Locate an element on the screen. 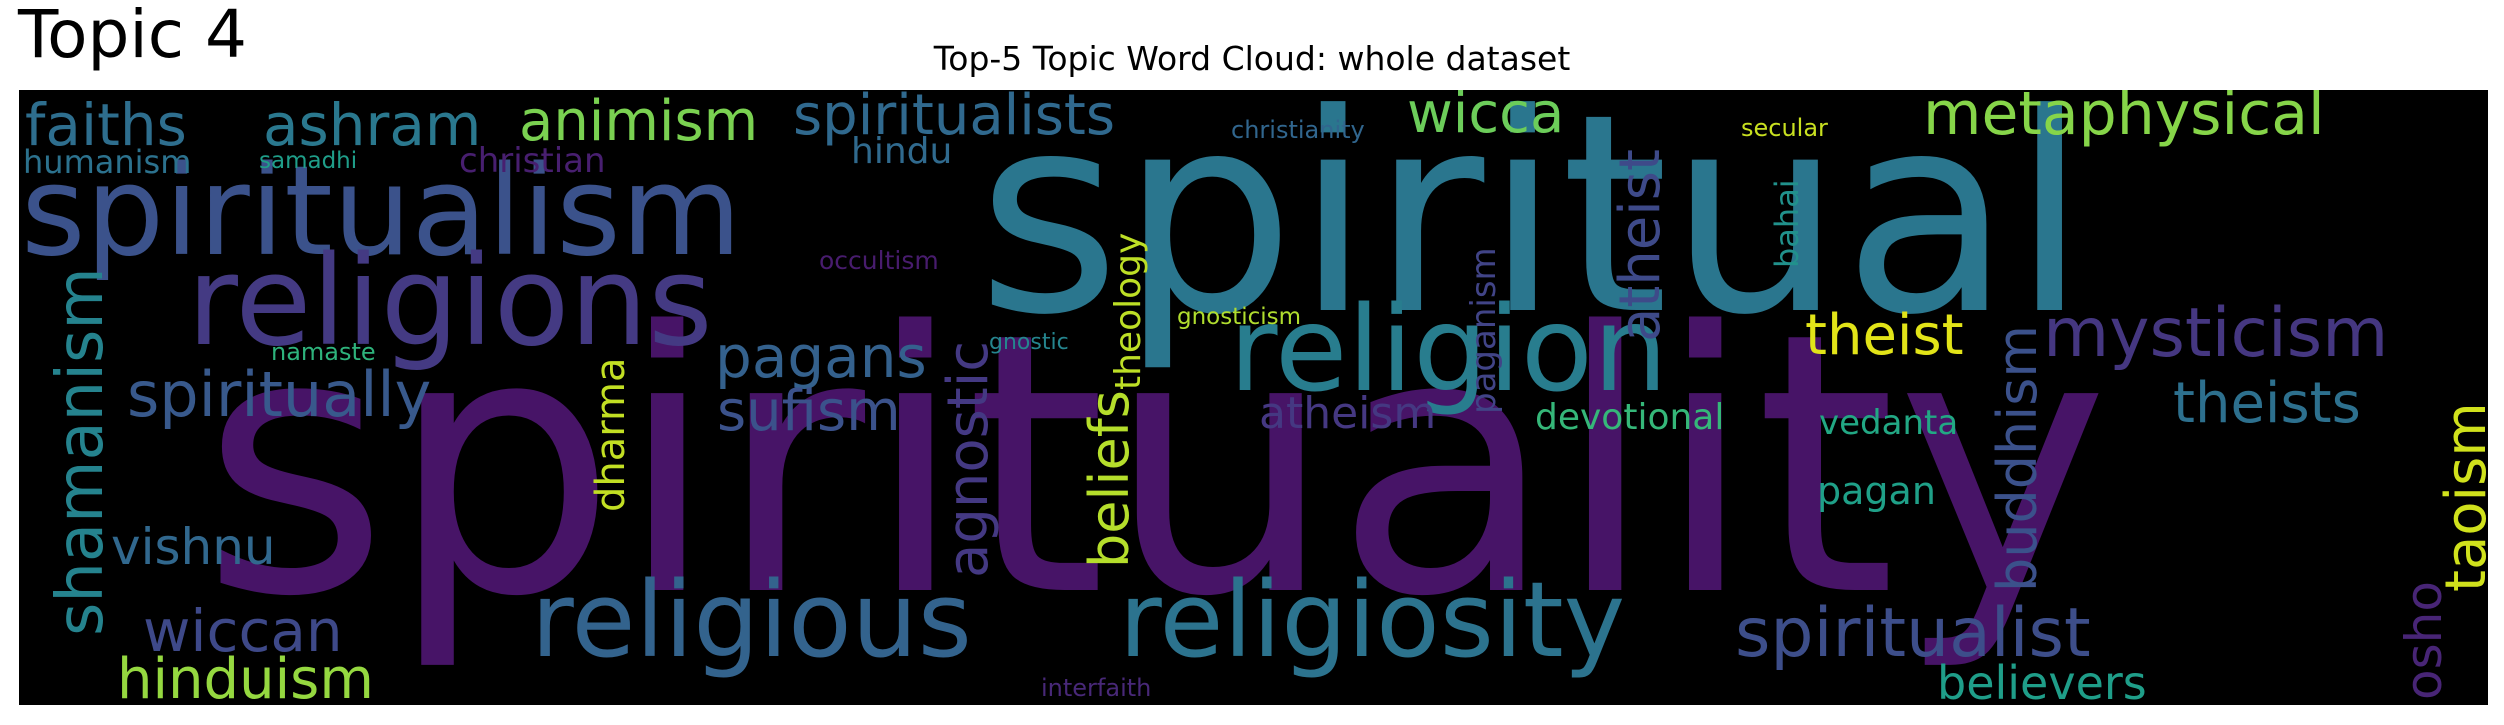  word-religions: religions is located at coordinates (450, 302).